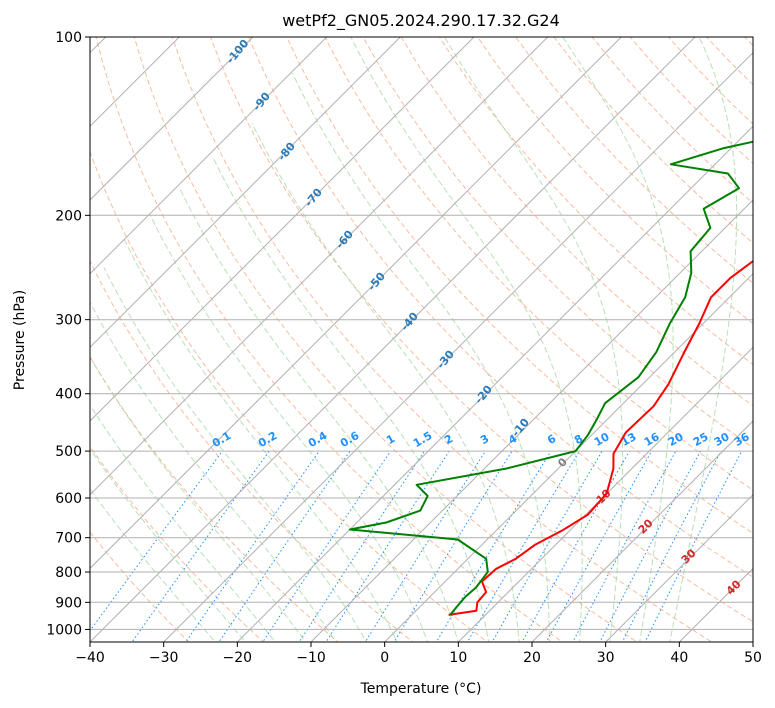 The image size is (775, 708). What do you see at coordinates (68, 334) in the screenshot?
I see `y-axis-ticks: 100 200 300 400 500 600 700 800 900 1000` at bounding box center [68, 334].